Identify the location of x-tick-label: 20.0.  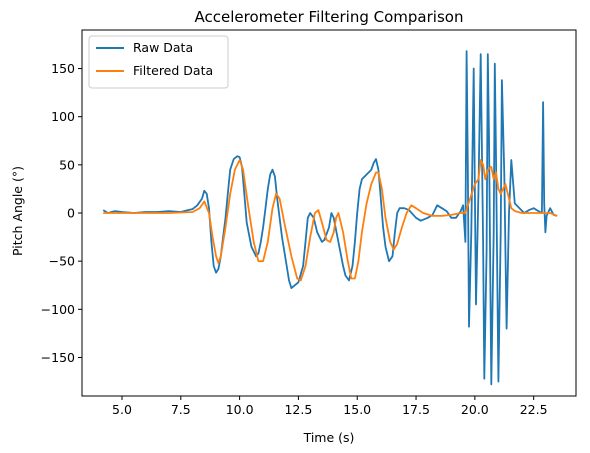
(475, 409).